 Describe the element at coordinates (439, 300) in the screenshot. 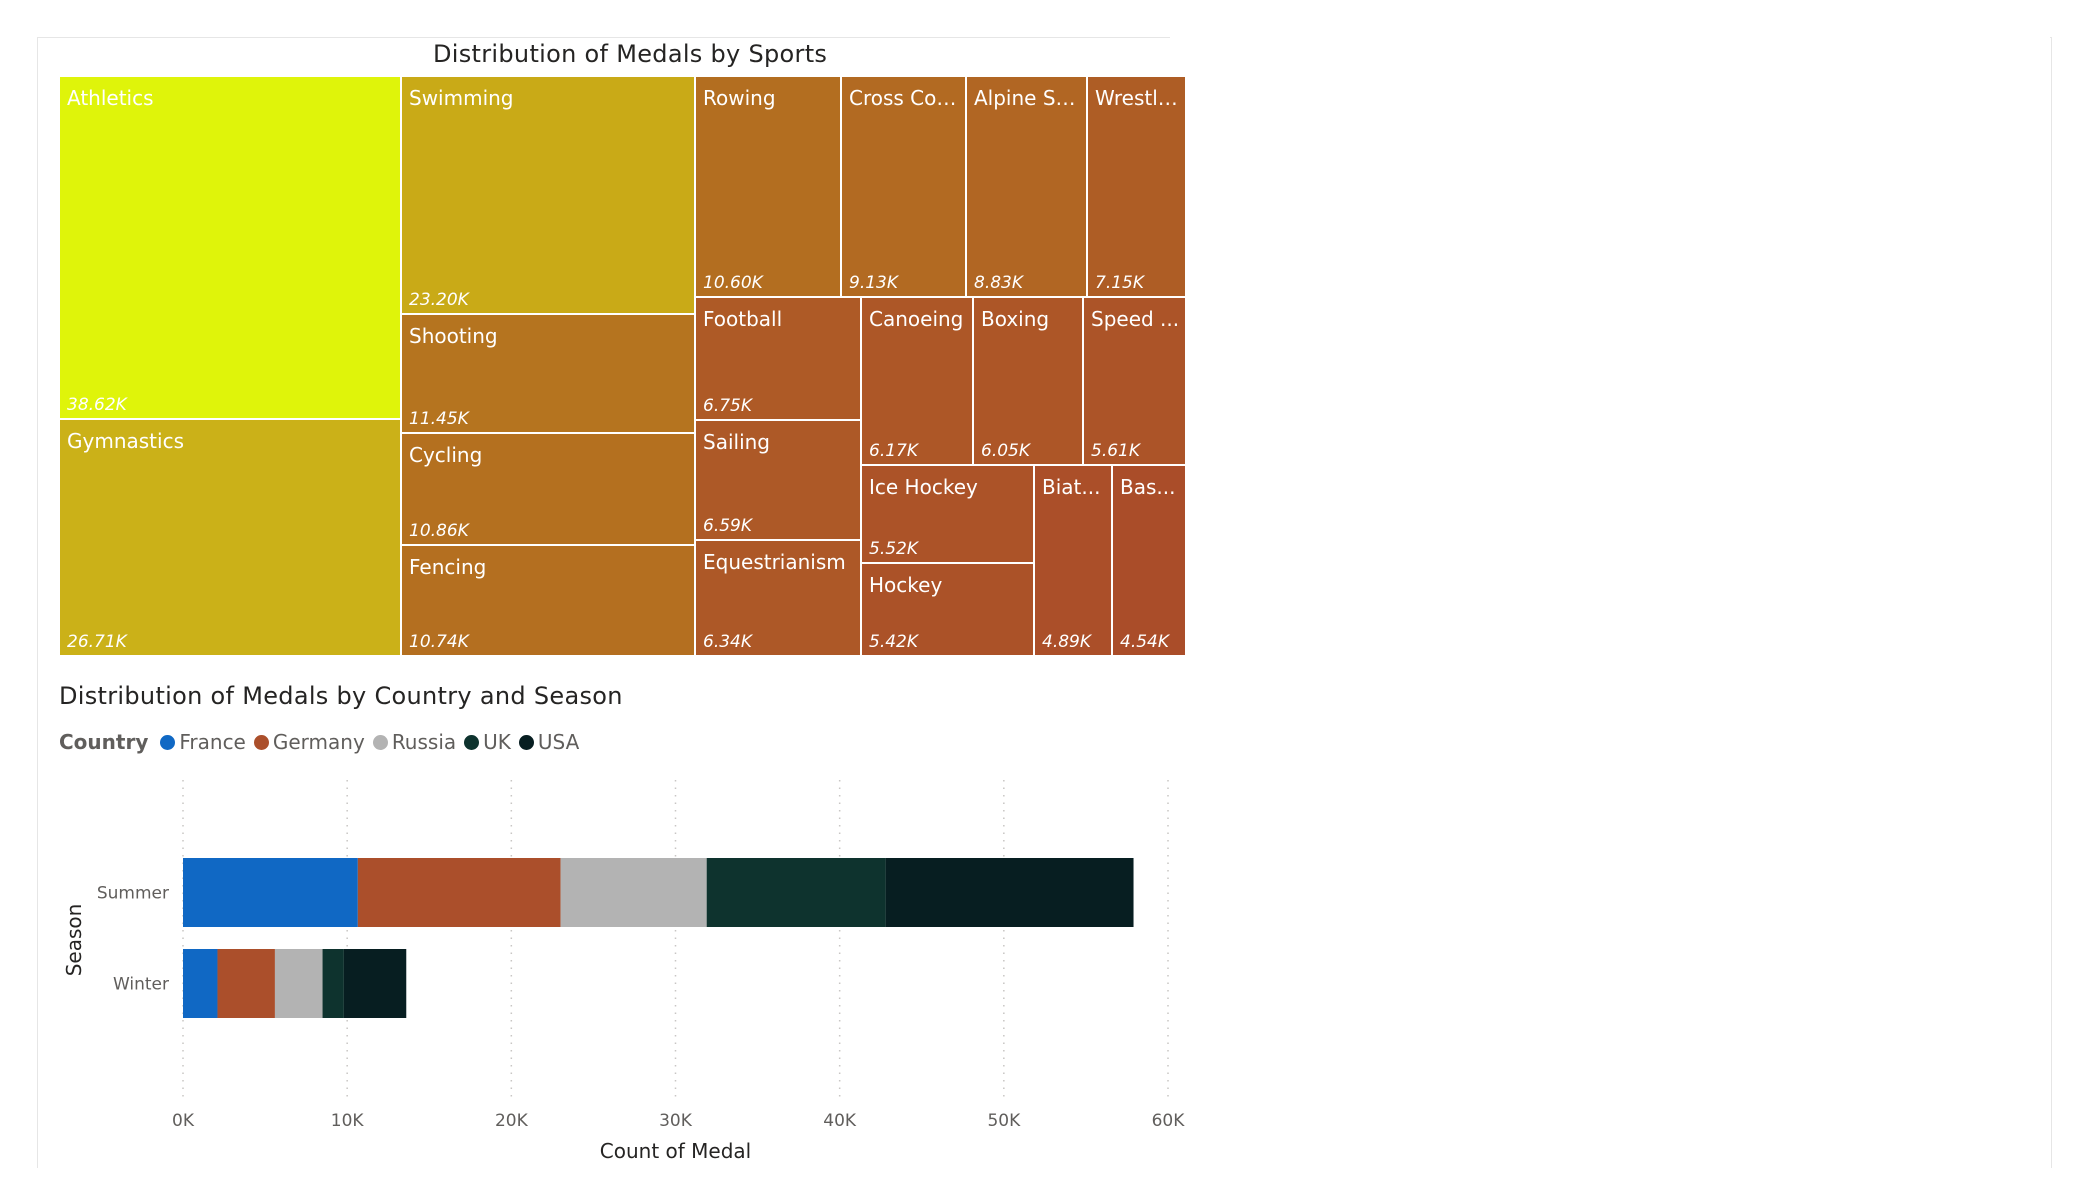

I see `treemap-tile-value: 23.20K` at that location.